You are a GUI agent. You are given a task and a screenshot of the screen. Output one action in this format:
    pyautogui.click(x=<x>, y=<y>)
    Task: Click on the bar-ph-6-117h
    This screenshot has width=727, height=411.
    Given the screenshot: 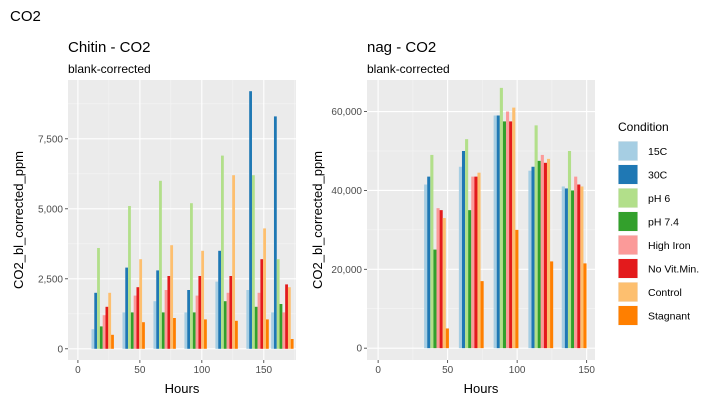 What is the action you would take?
    pyautogui.click(x=536, y=237)
    